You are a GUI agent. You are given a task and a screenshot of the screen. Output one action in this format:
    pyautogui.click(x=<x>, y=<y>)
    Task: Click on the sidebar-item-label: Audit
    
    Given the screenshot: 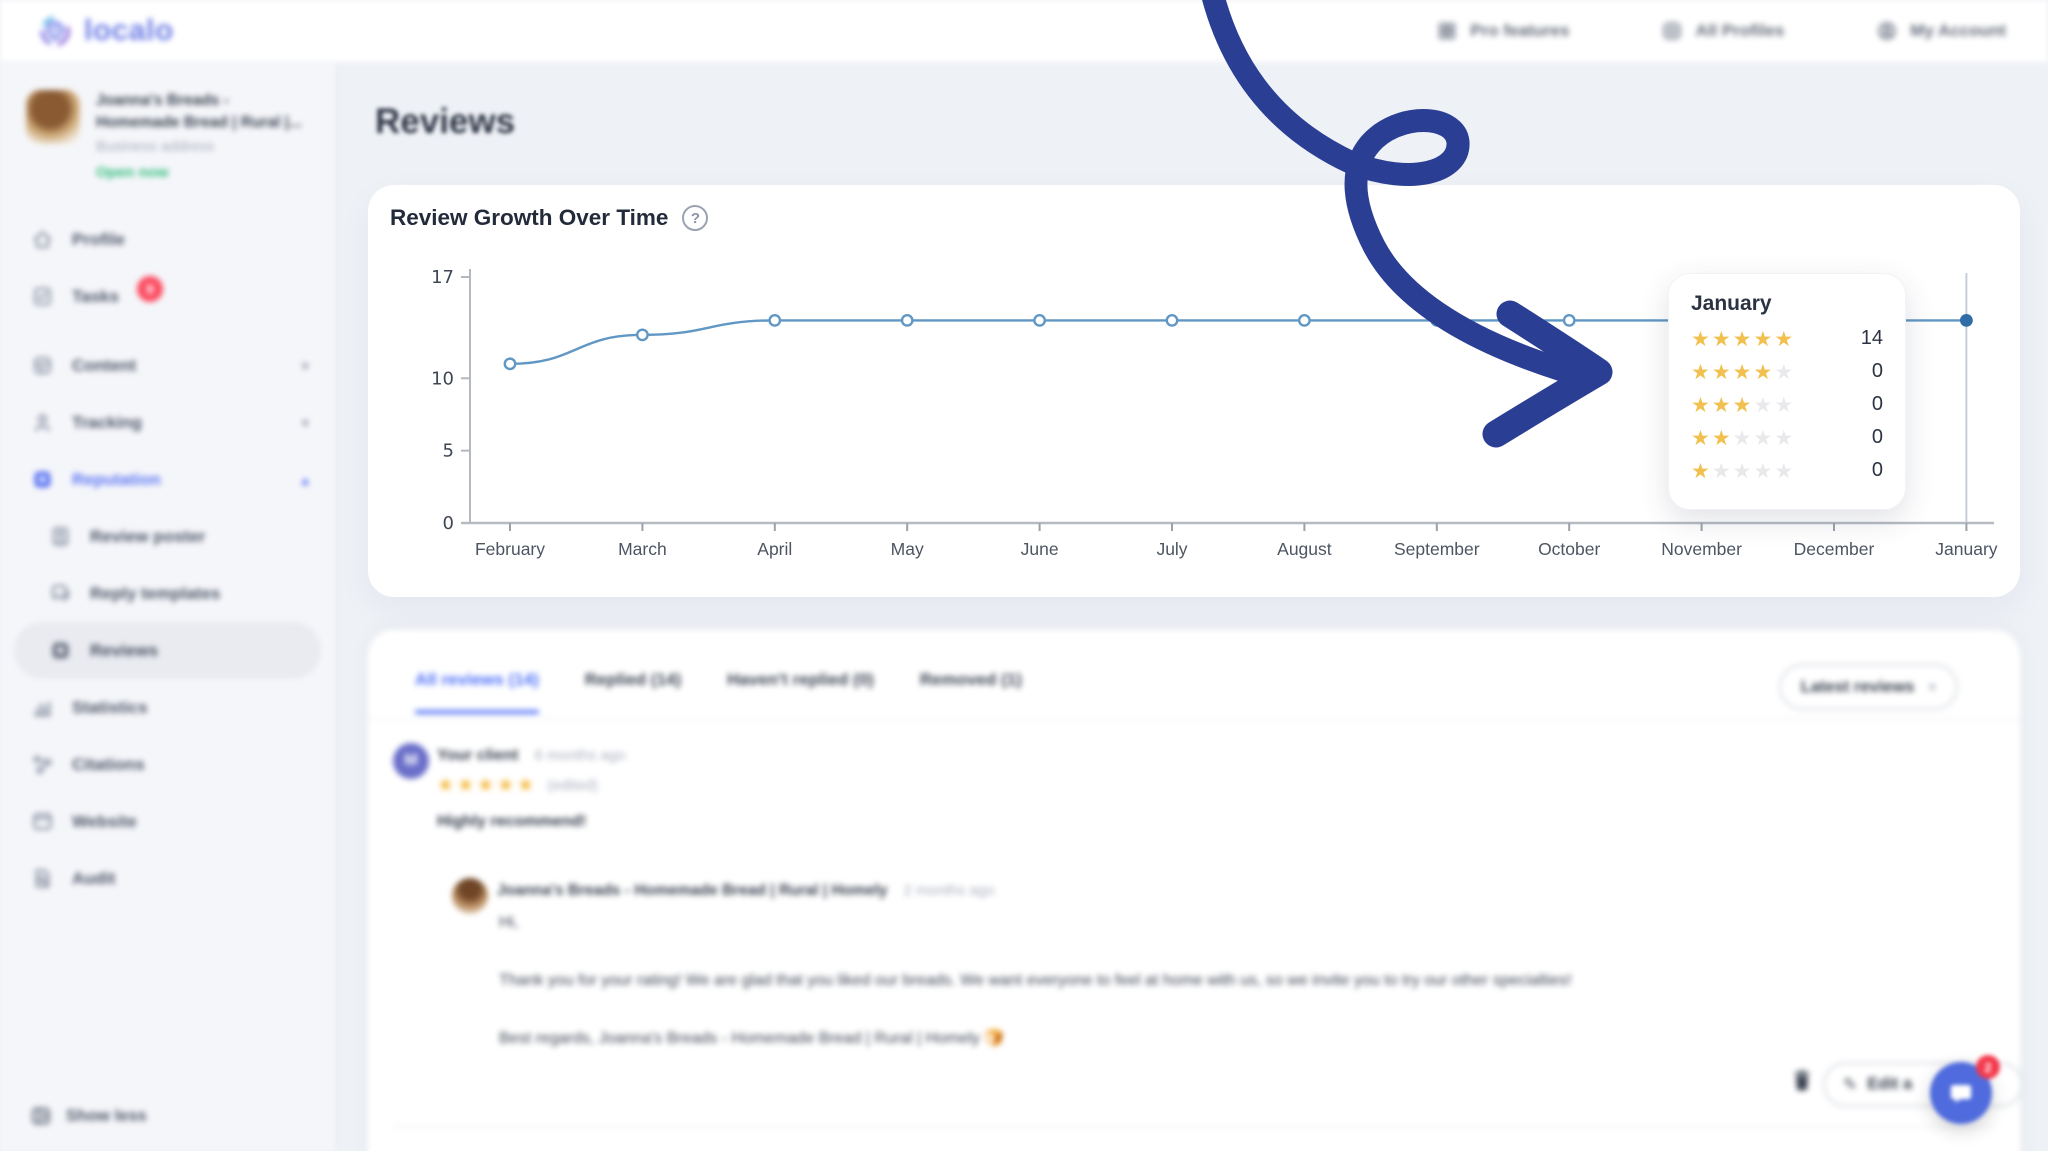 What is the action you would take?
    pyautogui.click(x=94, y=878)
    